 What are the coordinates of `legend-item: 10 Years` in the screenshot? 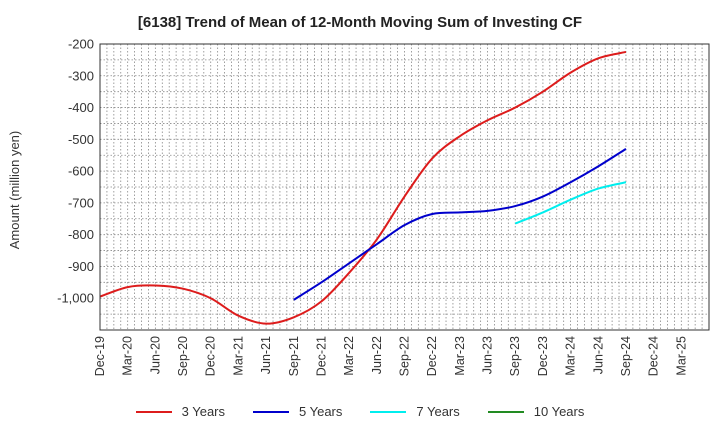 It's located at (536, 411).